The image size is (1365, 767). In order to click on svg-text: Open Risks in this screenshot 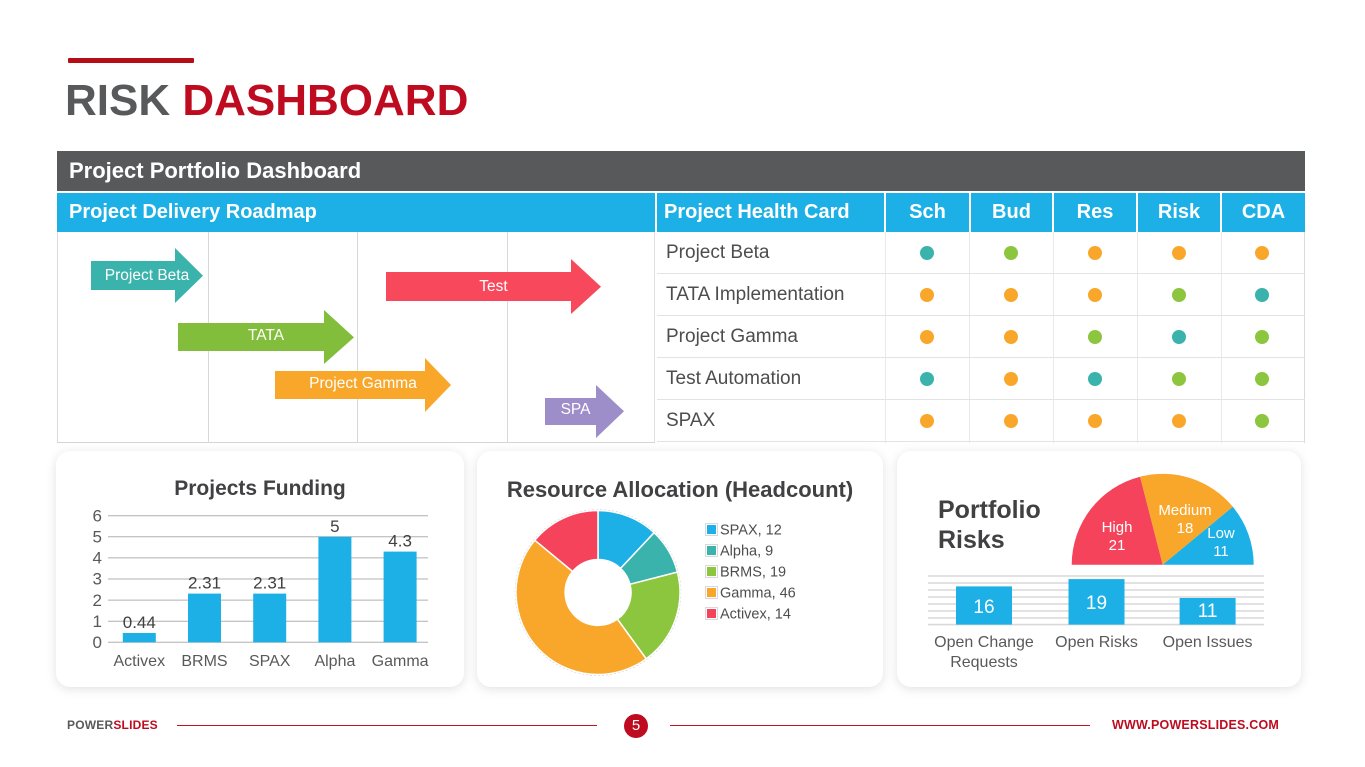, I will do `click(1096, 642)`.